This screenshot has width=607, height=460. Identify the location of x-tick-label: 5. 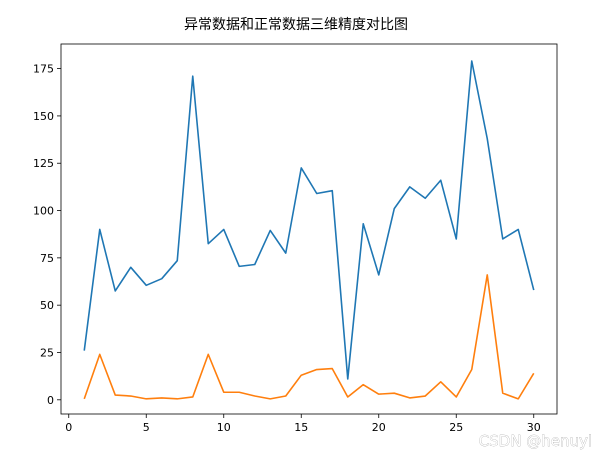
(146, 427).